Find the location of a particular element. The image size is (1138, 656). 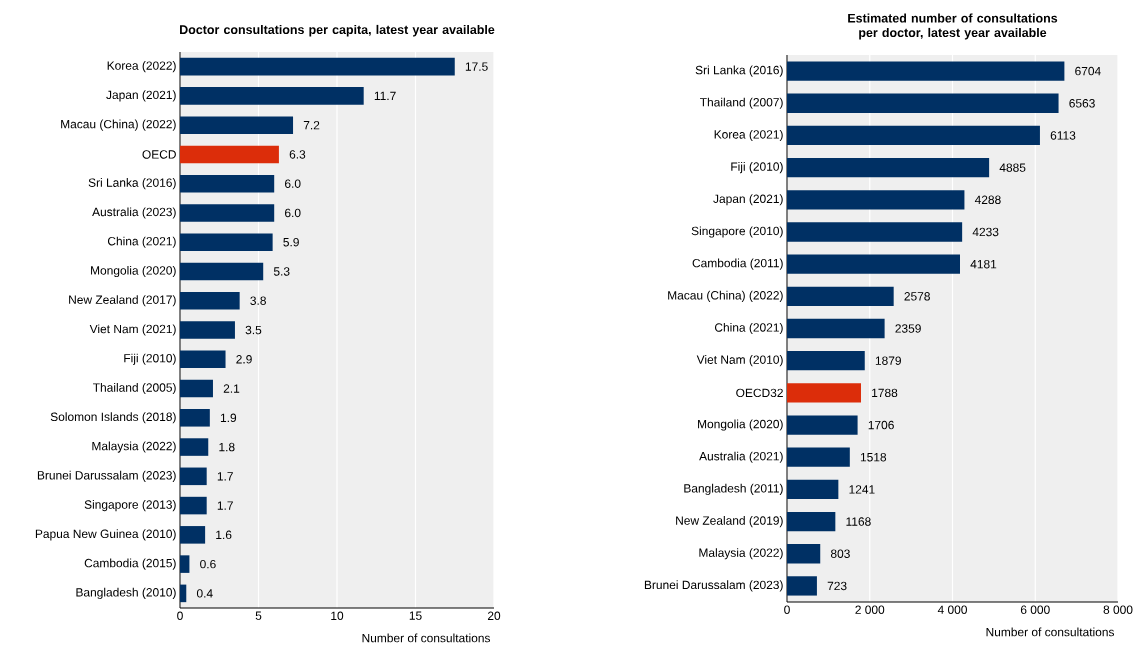

data-label: 0.4 is located at coordinates (204, 593).